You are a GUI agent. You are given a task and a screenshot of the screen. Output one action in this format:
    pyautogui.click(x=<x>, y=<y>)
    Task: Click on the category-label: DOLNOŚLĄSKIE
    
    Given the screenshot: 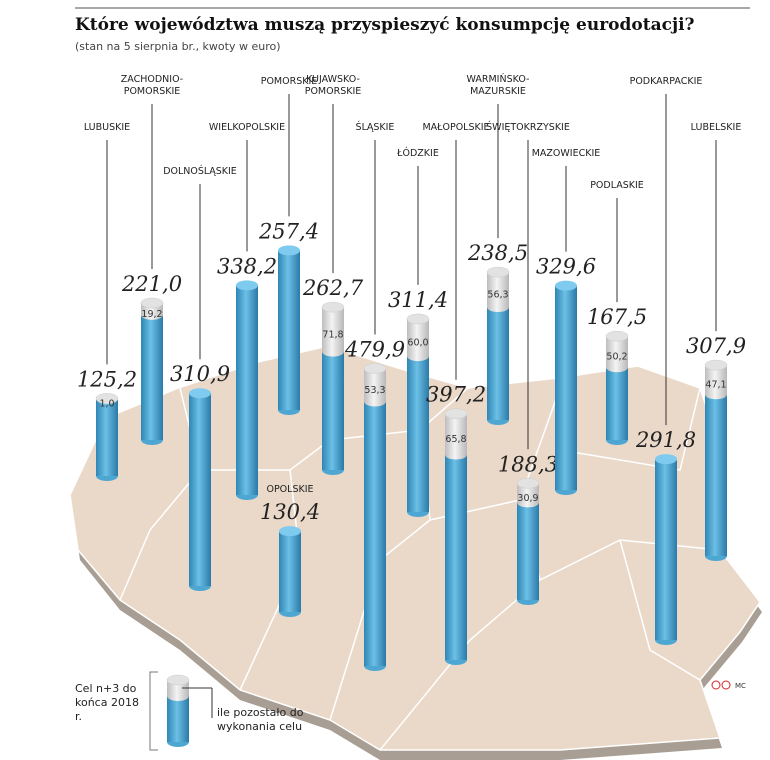 What is the action you would take?
    pyautogui.click(x=200, y=171)
    